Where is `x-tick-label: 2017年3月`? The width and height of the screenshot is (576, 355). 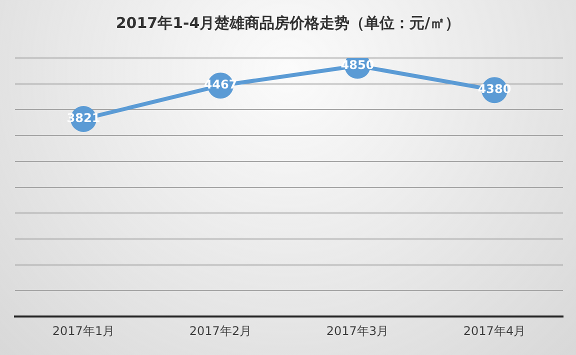
x-tick-label: 2017年3月 is located at coordinates (357, 331).